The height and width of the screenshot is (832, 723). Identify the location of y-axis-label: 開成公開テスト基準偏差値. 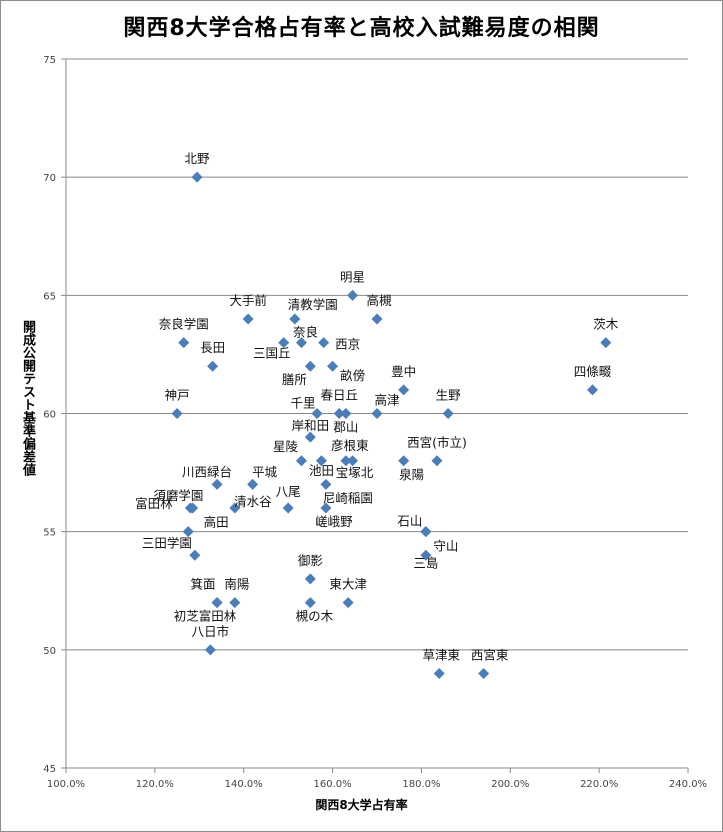
(27, 398).